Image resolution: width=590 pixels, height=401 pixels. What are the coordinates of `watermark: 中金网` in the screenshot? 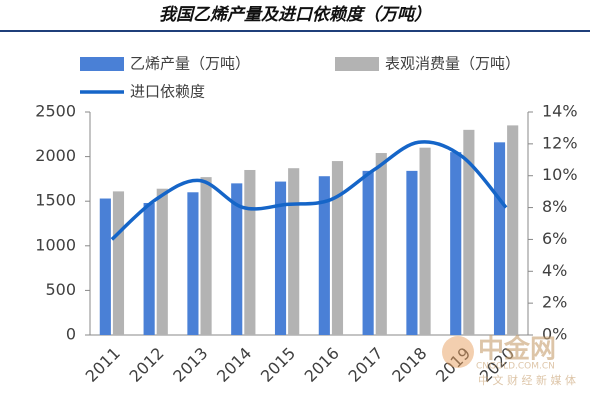 It's located at (517, 349).